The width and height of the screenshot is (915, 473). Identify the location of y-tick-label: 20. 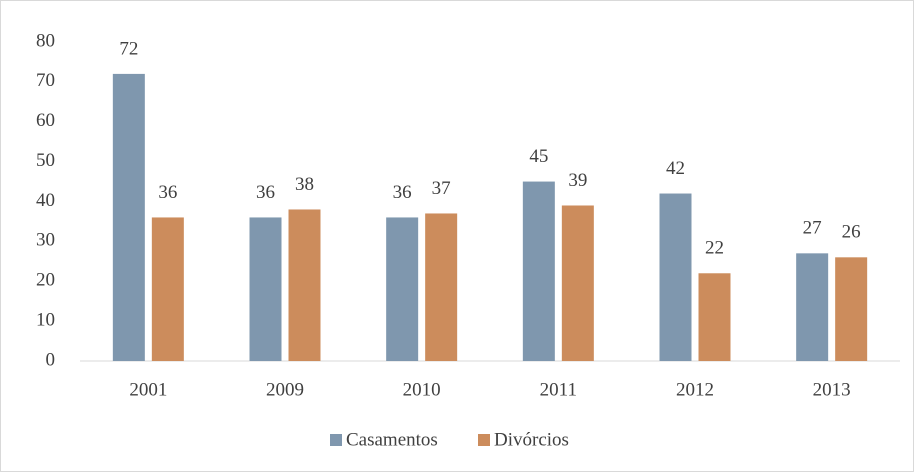
(45, 280).